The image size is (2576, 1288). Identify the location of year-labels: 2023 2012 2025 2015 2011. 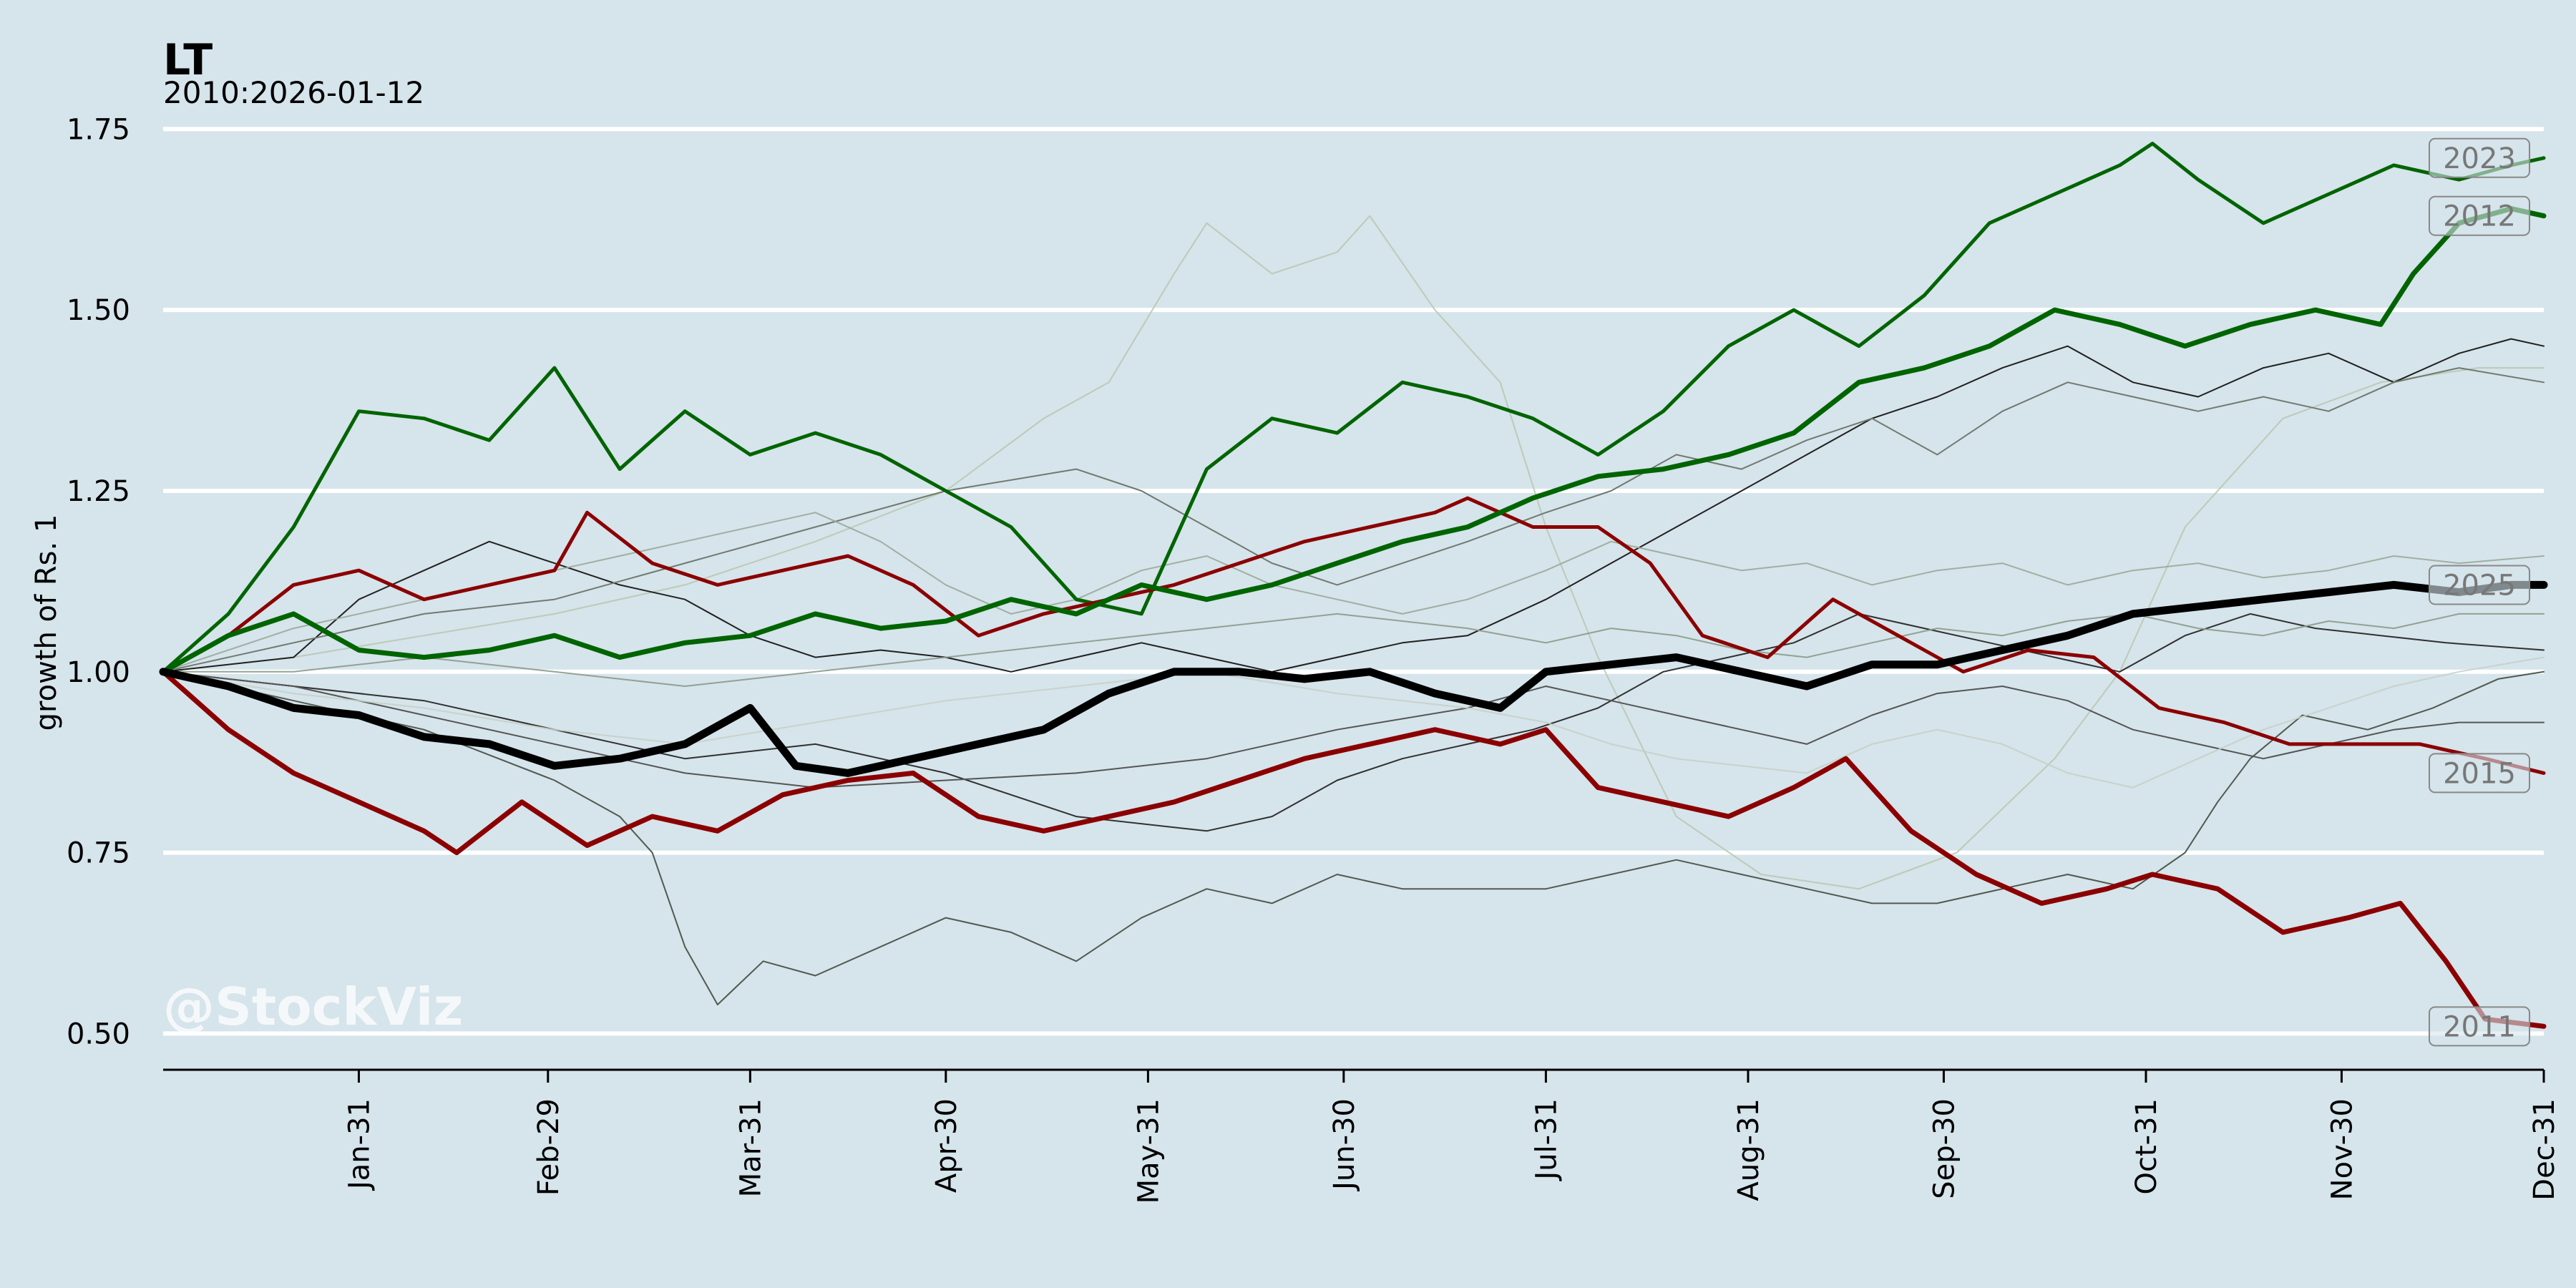
(2479, 592).